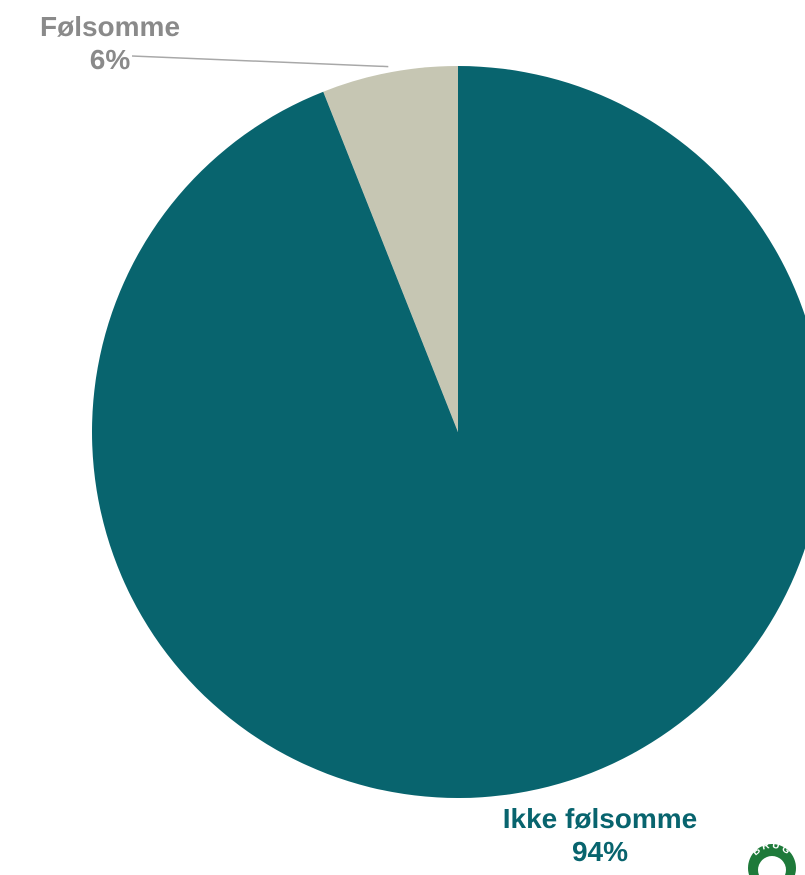 The width and height of the screenshot is (805, 875). I want to click on slice-label-folsomme: Følsomme 6%, so click(110, 43).